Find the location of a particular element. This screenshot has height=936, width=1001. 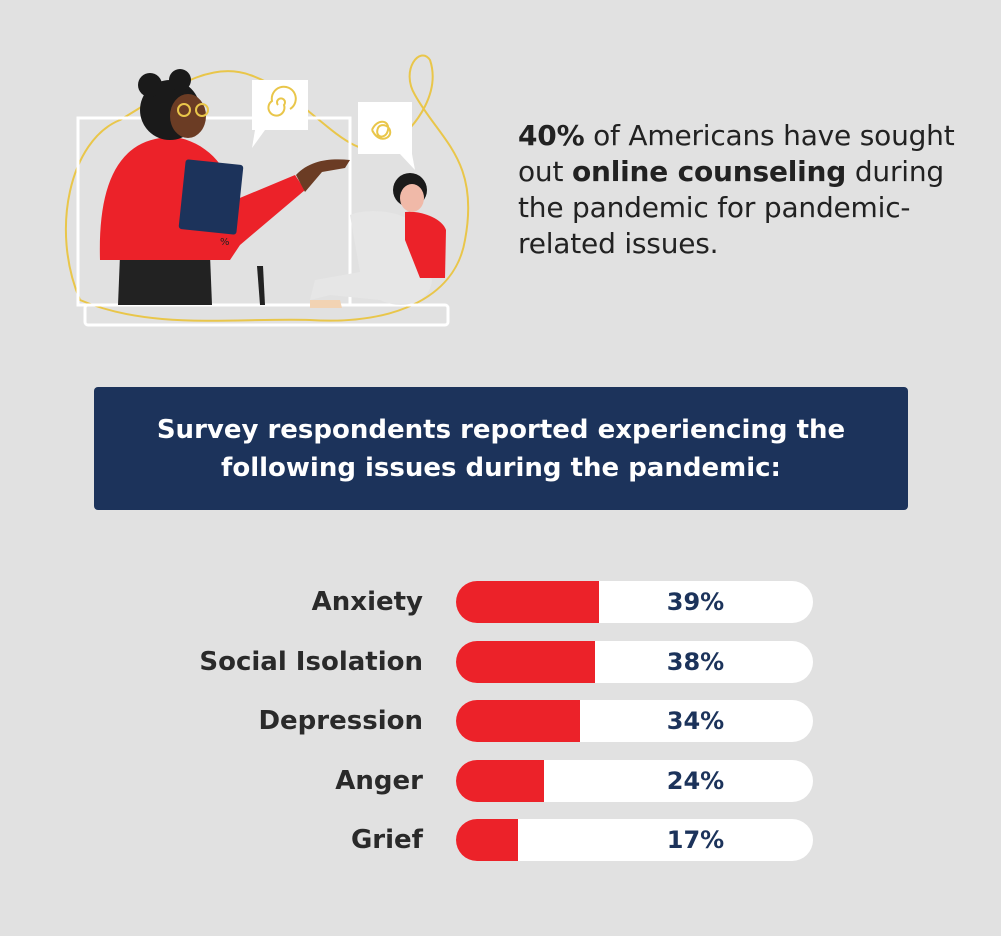

bar-value-label: 39% is located at coordinates (695, 602).